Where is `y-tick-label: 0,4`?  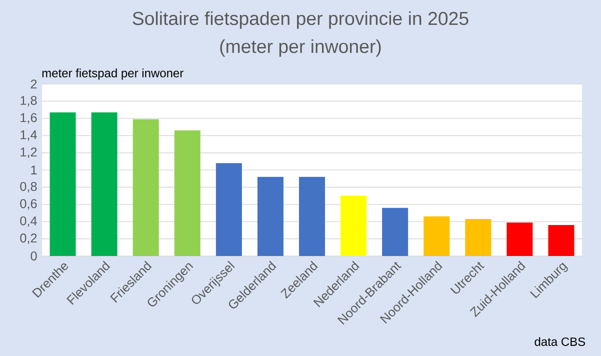
y-tick-label: 0,4 is located at coordinates (28, 221).